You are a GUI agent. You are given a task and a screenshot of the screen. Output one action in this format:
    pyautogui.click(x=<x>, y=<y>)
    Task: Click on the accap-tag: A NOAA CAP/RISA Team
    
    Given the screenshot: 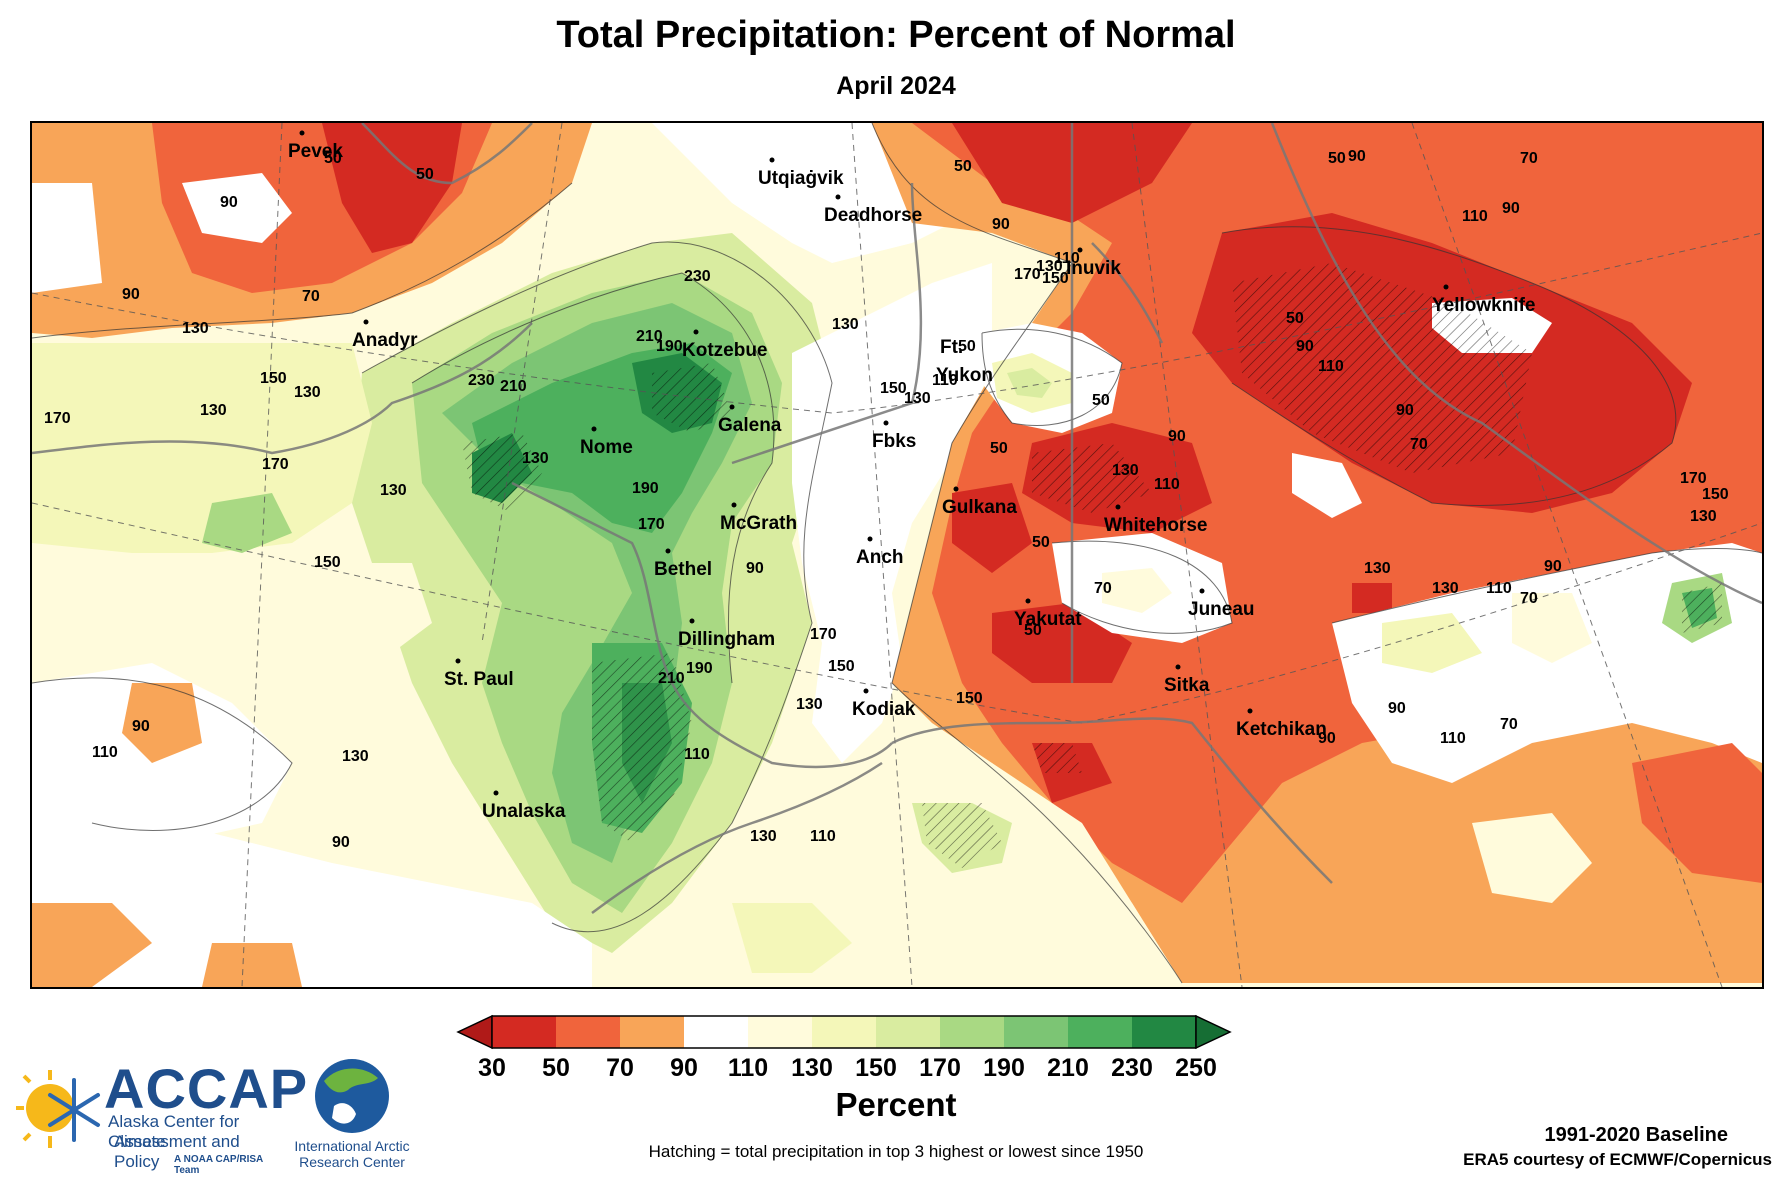 What is the action you would take?
    pyautogui.click(x=218, y=1165)
    